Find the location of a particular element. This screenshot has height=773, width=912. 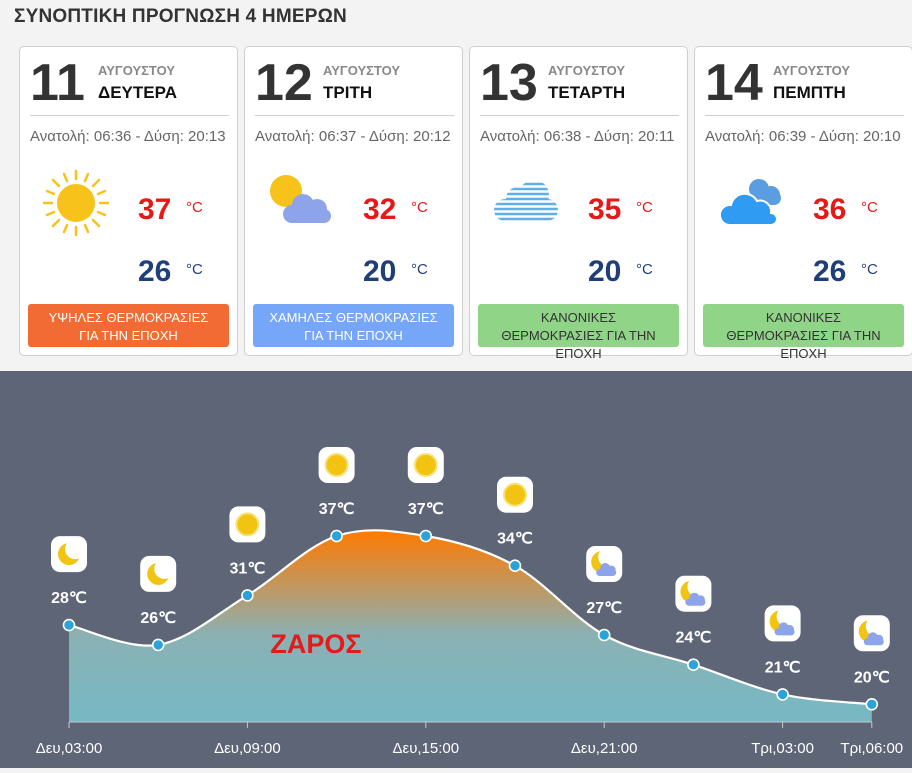

temperature-label: 34℃ is located at coordinates (515, 539).